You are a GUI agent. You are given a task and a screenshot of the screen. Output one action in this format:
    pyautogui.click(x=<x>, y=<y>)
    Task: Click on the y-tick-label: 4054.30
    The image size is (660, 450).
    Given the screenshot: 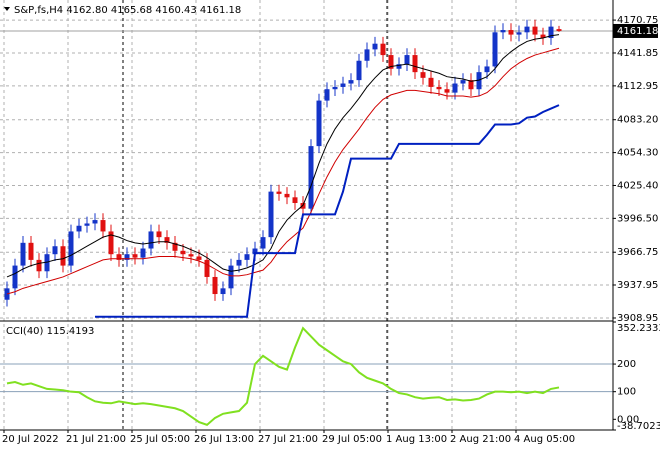 What is the action you would take?
    pyautogui.click(x=637, y=153)
    